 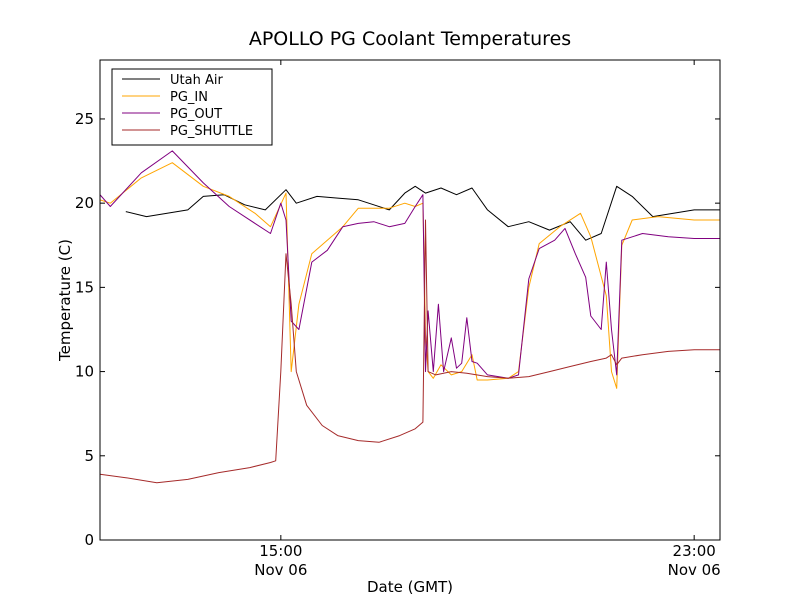 I want to click on y-tick-label: 10, so click(x=84, y=372).